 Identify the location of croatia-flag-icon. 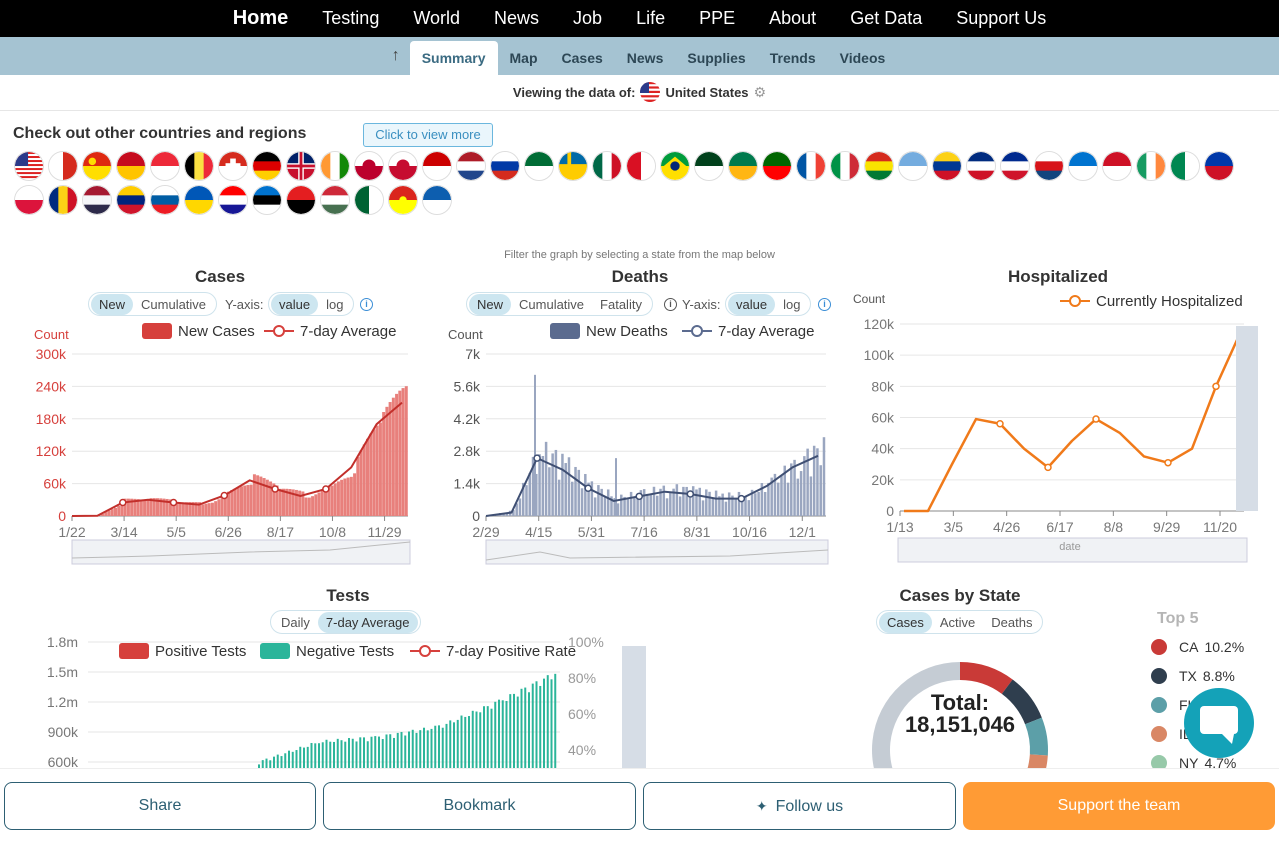
(233, 200).